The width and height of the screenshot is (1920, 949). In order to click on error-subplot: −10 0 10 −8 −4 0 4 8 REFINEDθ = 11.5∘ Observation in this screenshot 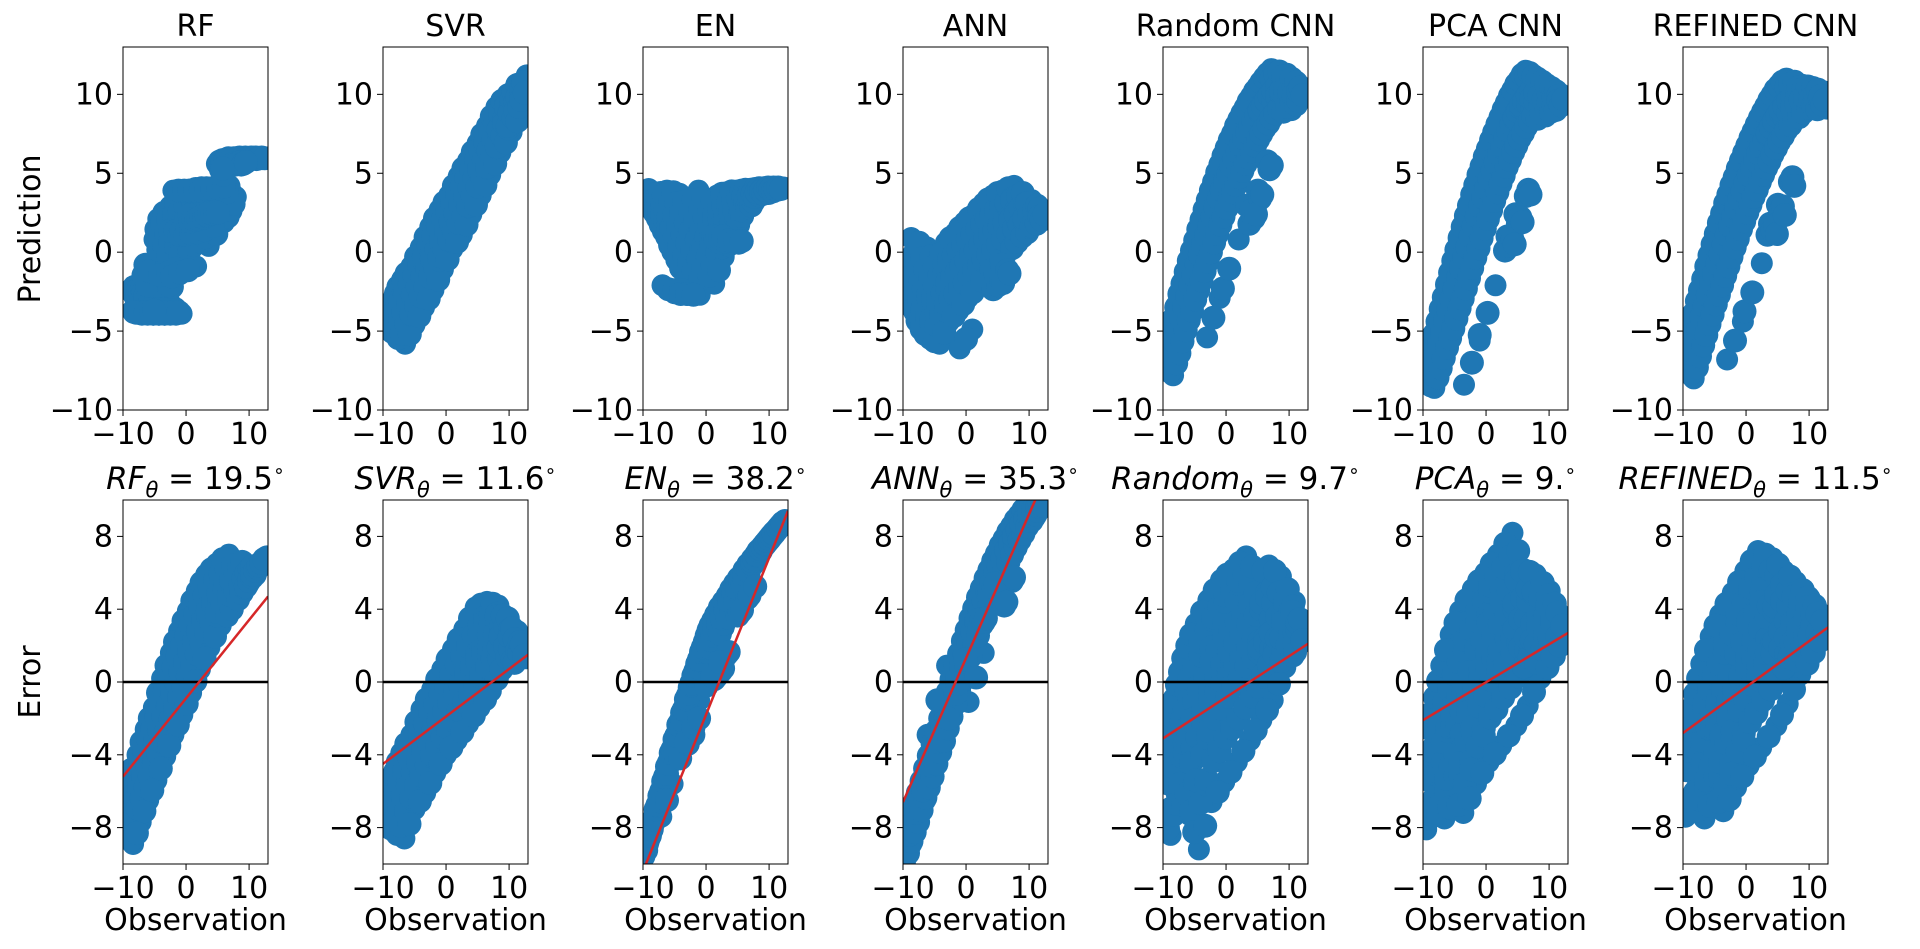, I will do `click(1755, 699)`.